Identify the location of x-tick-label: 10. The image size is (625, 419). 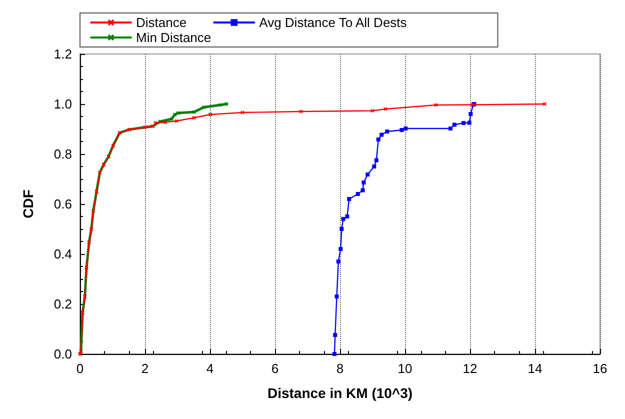
(405, 368).